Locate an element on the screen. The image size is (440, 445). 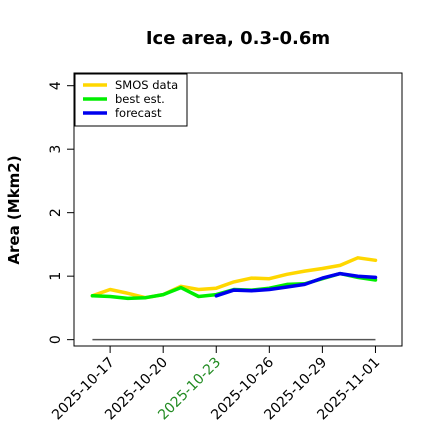
series-line-forecast is located at coordinates (296, 284).